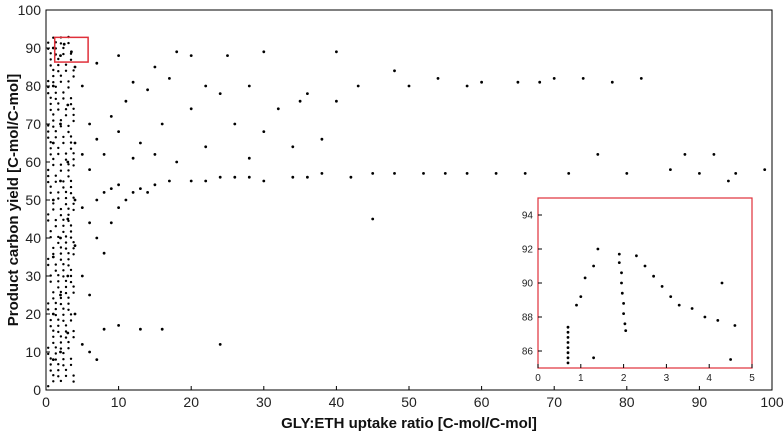  I want to click on inset-y-tick-label: 90, so click(528, 284).